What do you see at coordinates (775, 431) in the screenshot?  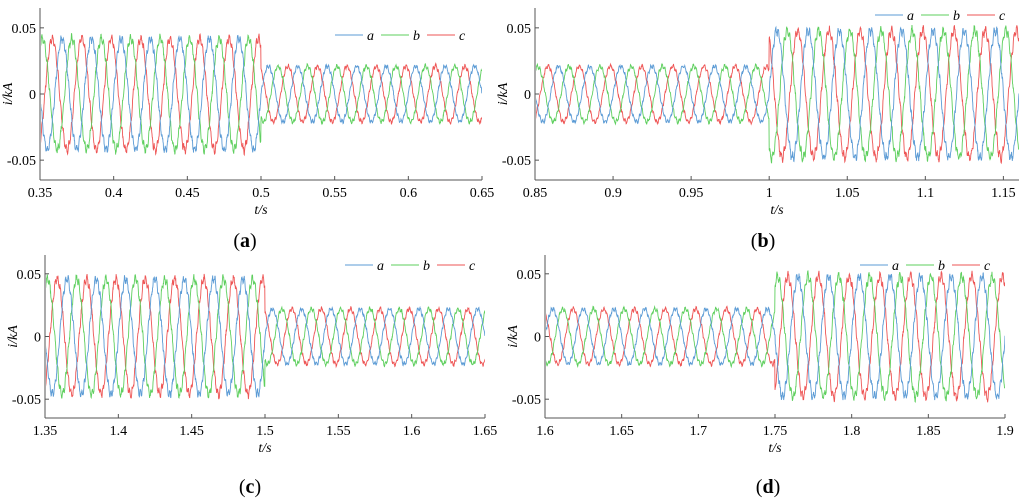 I see `x-tick-label: 1.75` at bounding box center [775, 431].